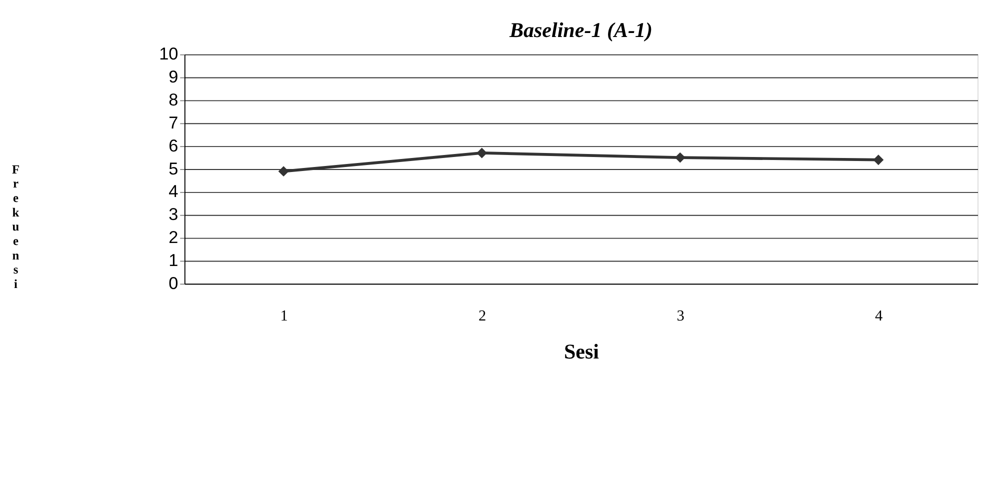 The height and width of the screenshot is (499, 989). Describe the element at coordinates (173, 214) in the screenshot. I see `y-tick-label: 3` at that location.